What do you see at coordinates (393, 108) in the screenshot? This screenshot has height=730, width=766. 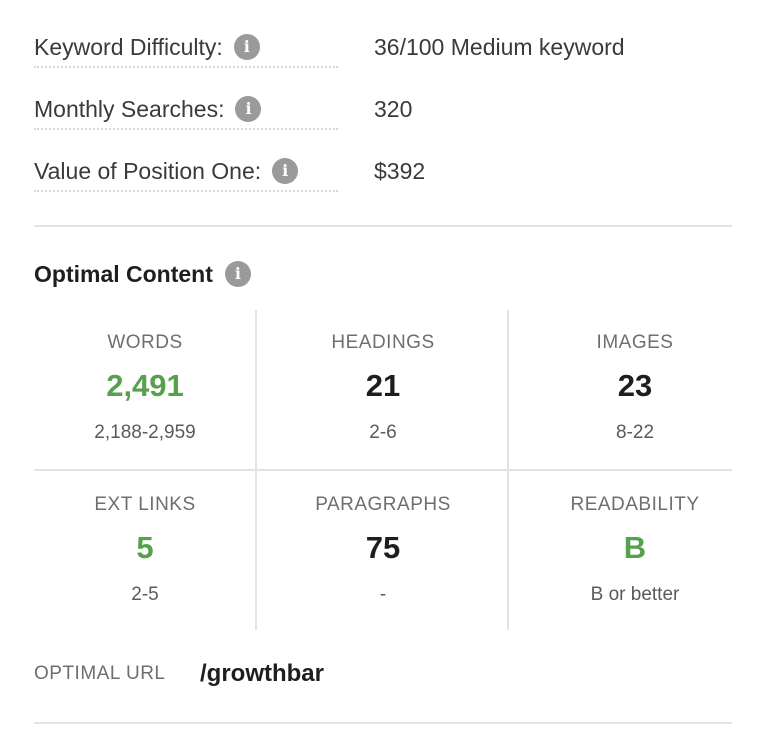 I see `metric-value: 320` at bounding box center [393, 108].